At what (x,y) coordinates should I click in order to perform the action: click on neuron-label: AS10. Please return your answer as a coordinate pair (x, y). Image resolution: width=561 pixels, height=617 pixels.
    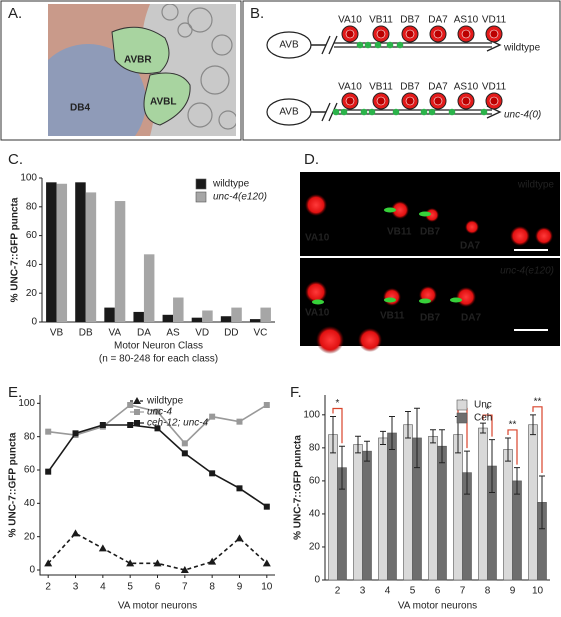
    Looking at the image, I should click on (466, 20).